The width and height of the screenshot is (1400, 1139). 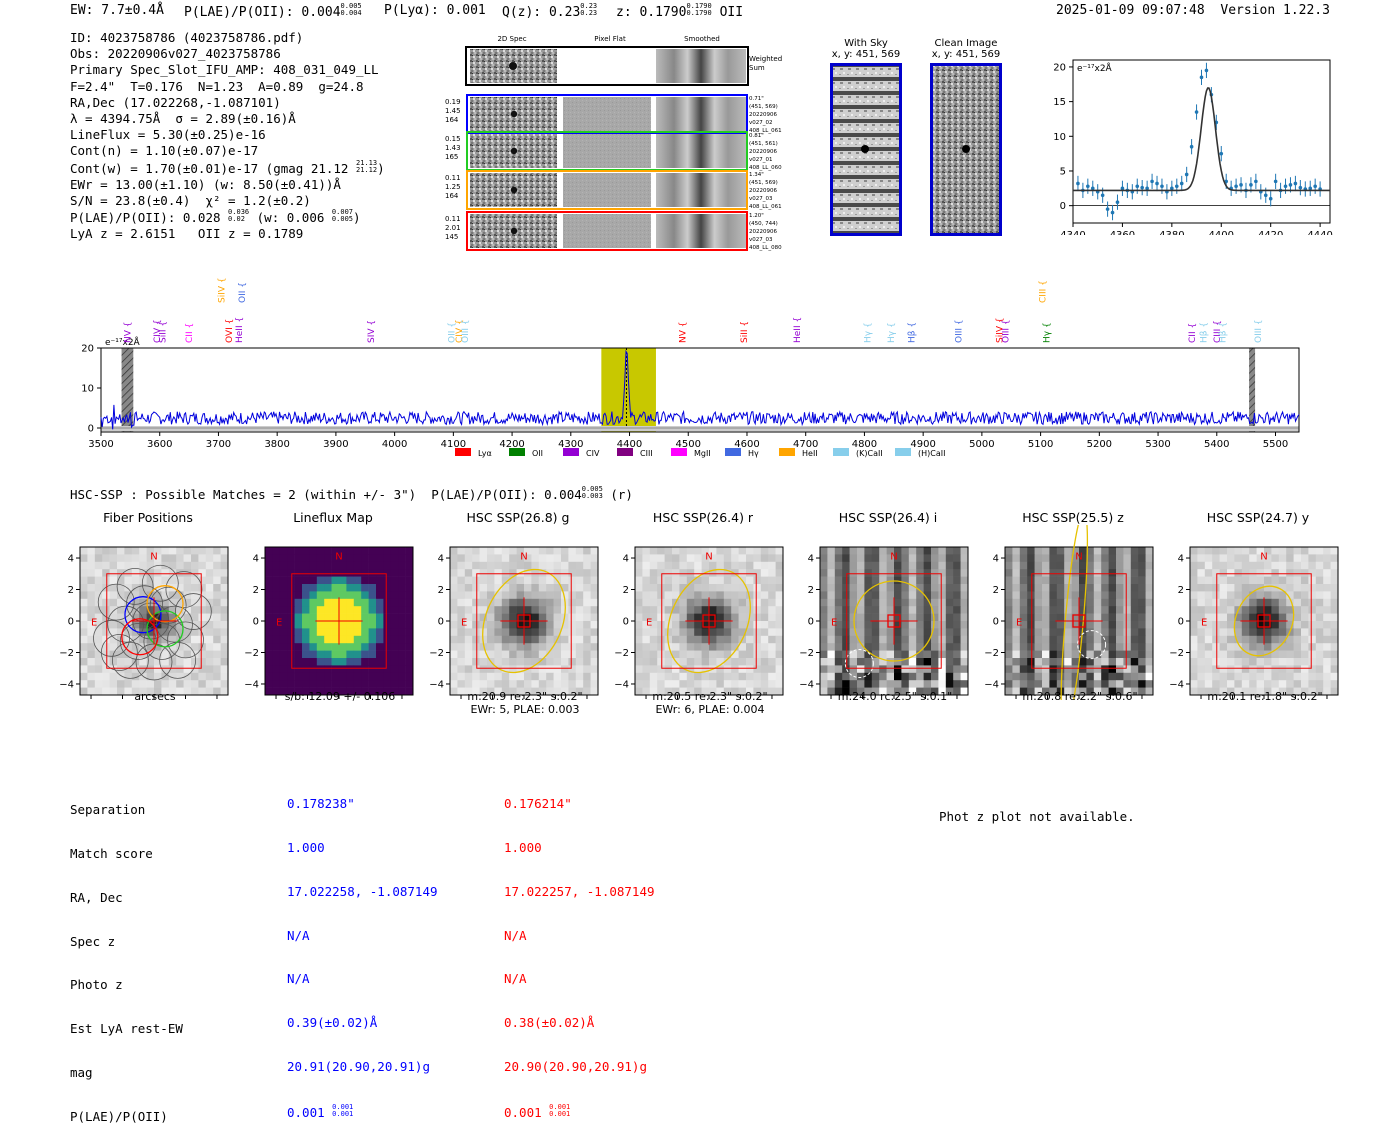 I want to click on fiber-circle, so click(x=116, y=602).